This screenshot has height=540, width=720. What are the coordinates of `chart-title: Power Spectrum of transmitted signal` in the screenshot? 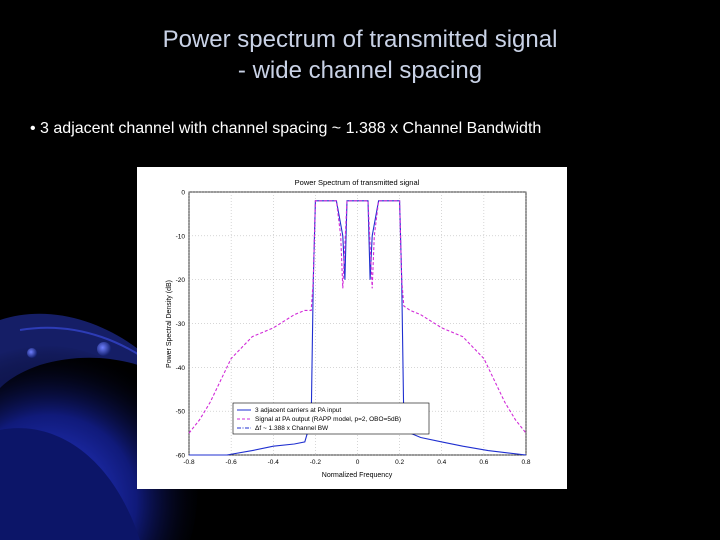 It's located at (357, 182).